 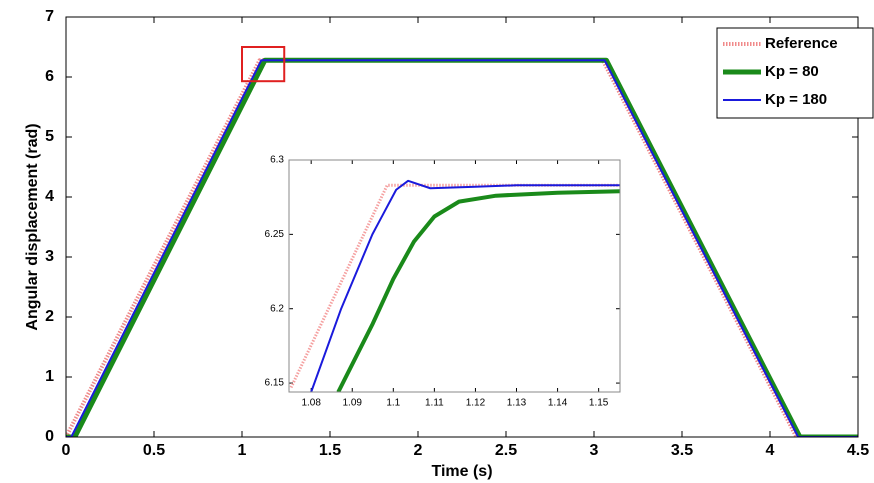 What do you see at coordinates (275, 383) in the screenshot?
I see `y-tick-label: 6.15` at bounding box center [275, 383].